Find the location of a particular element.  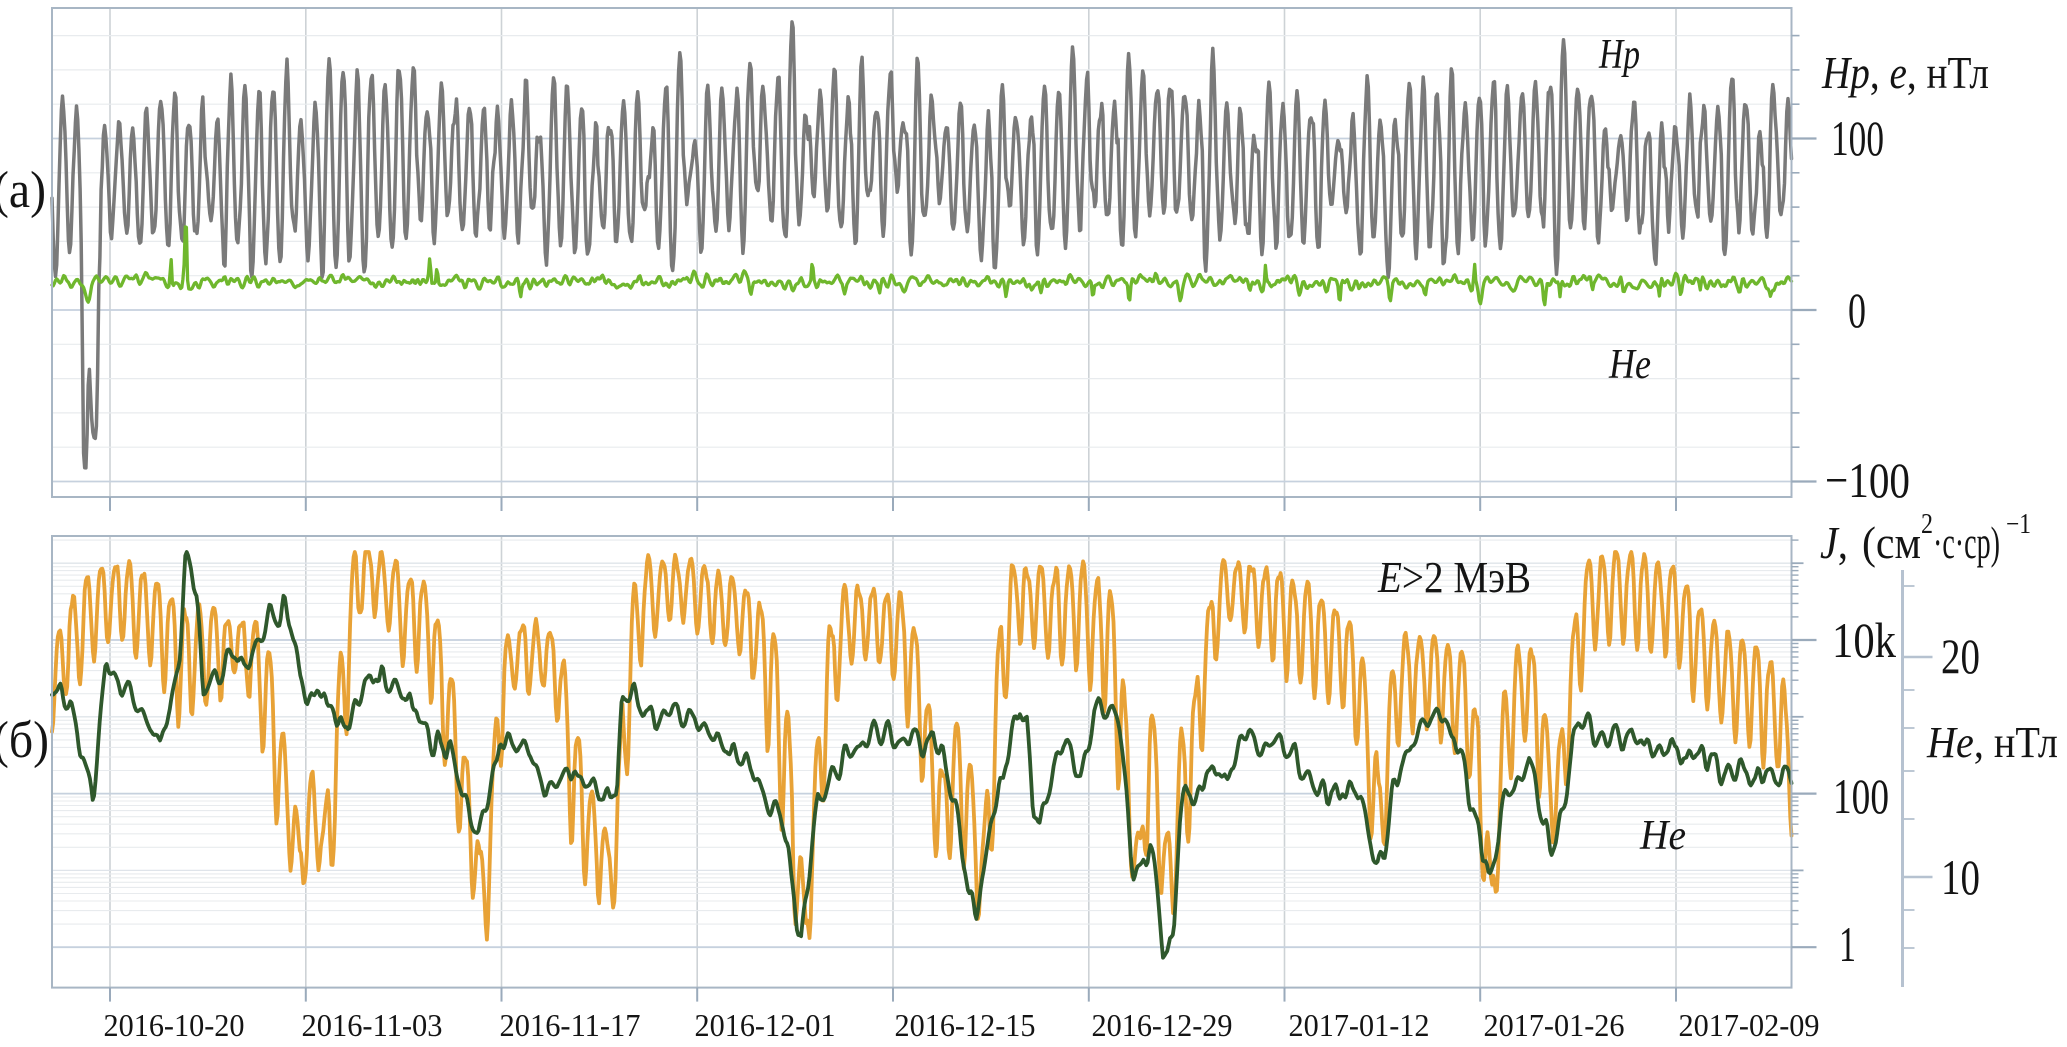

svg-text: 10 is located at coordinates (1960, 877).